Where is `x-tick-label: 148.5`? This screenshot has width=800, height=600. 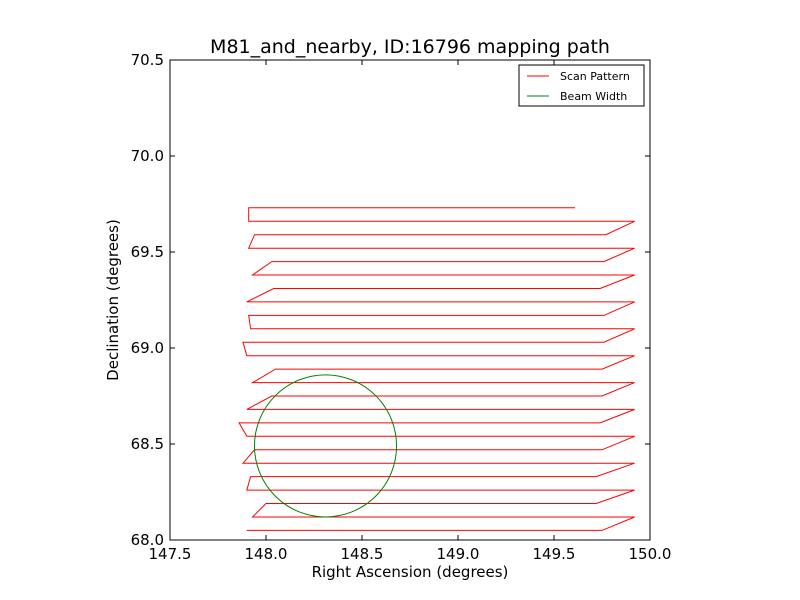
x-tick-label: 148.5 is located at coordinates (362, 554).